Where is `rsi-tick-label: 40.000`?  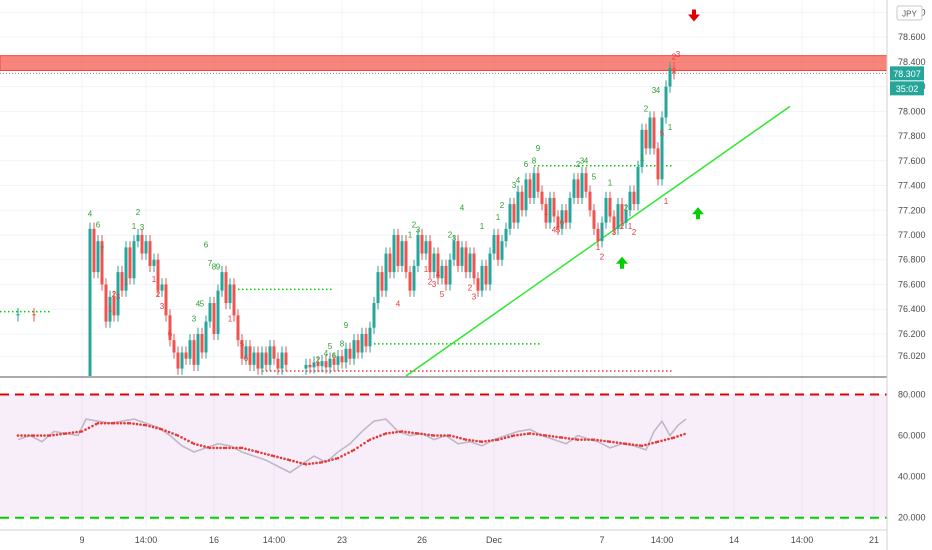
rsi-tick-label: 40.000 is located at coordinates (912, 477).